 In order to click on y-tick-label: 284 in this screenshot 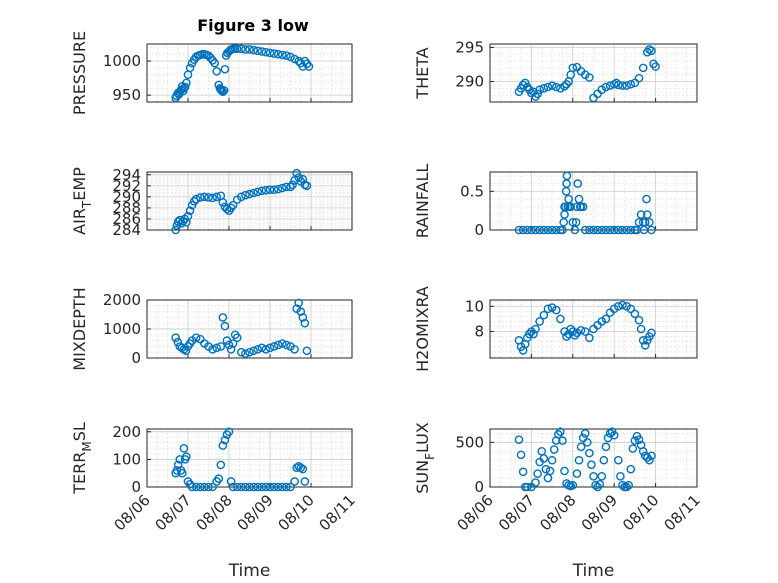, I will do `click(126, 230)`.